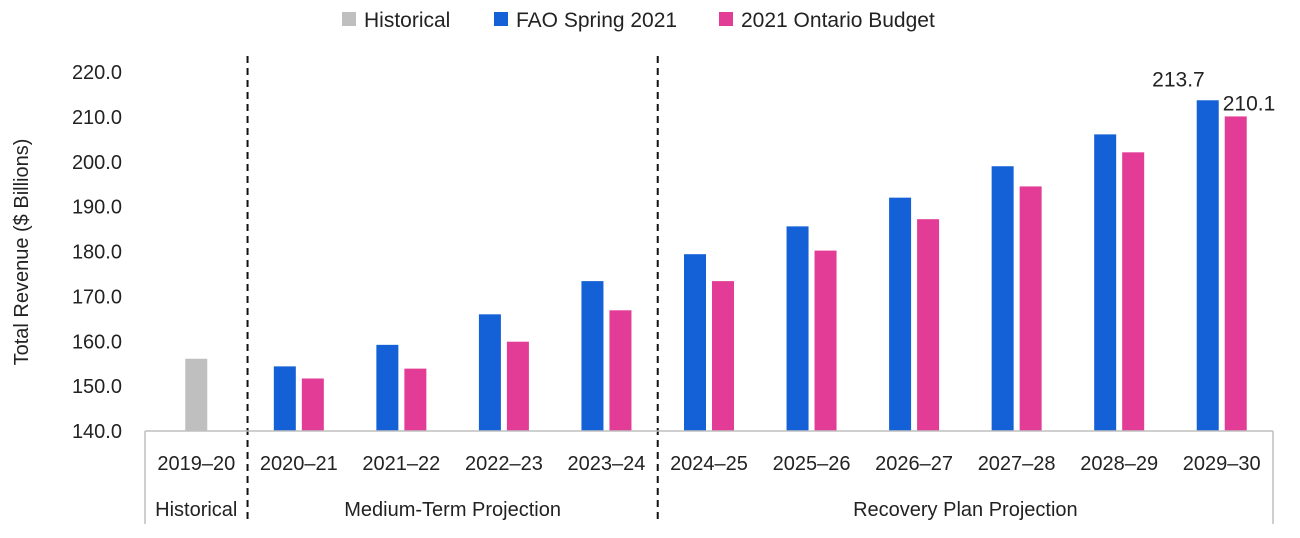 The image size is (1300, 538). What do you see at coordinates (965, 510) in the screenshot?
I see `x-group-label: Recovery Plan Projection` at bounding box center [965, 510].